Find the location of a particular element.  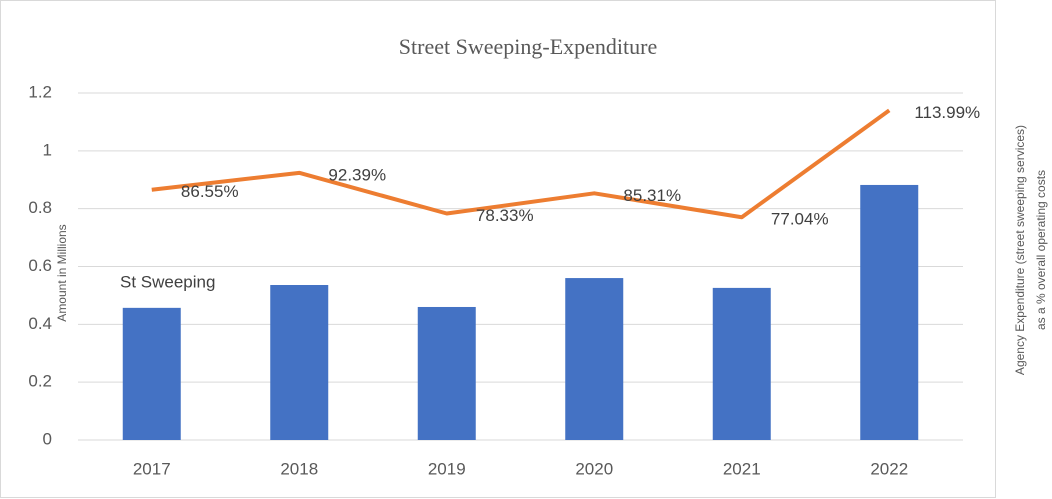

x-tick-label: 2022 is located at coordinates (889, 468).